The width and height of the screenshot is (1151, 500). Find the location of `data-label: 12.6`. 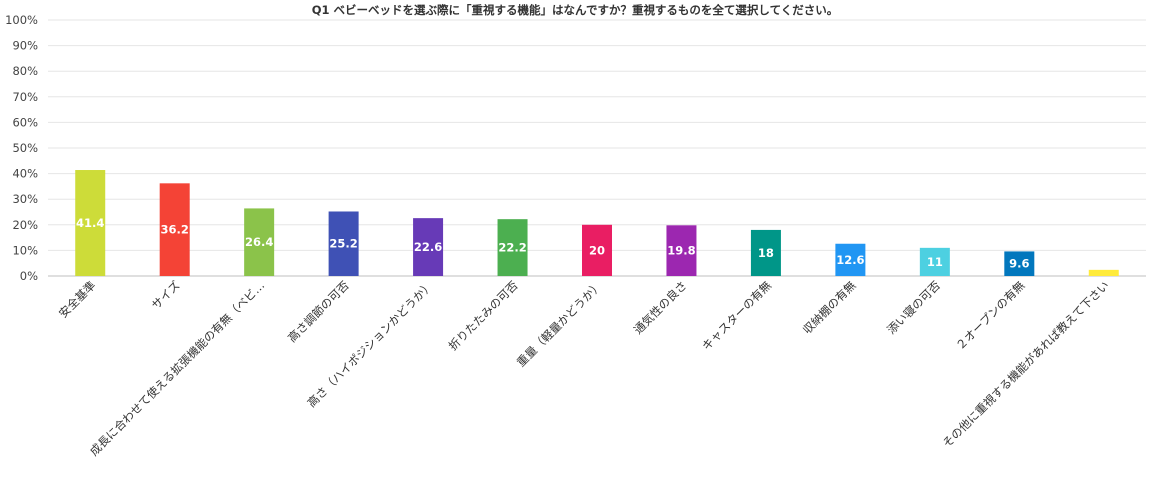

data-label: 12.6 is located at coordinates (850, 260).